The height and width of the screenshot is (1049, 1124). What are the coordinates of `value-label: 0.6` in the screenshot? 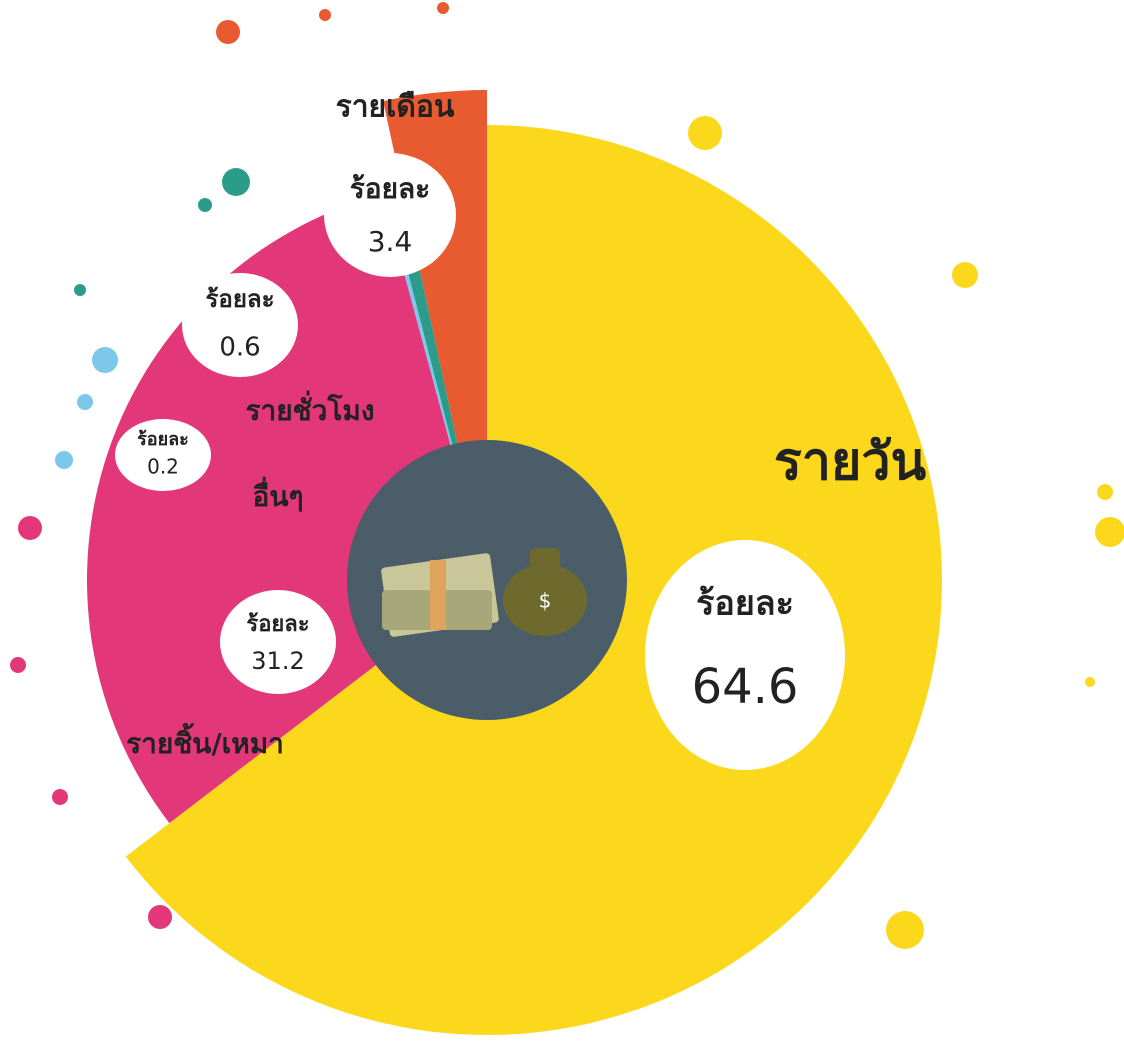 It's located at (239, 348).